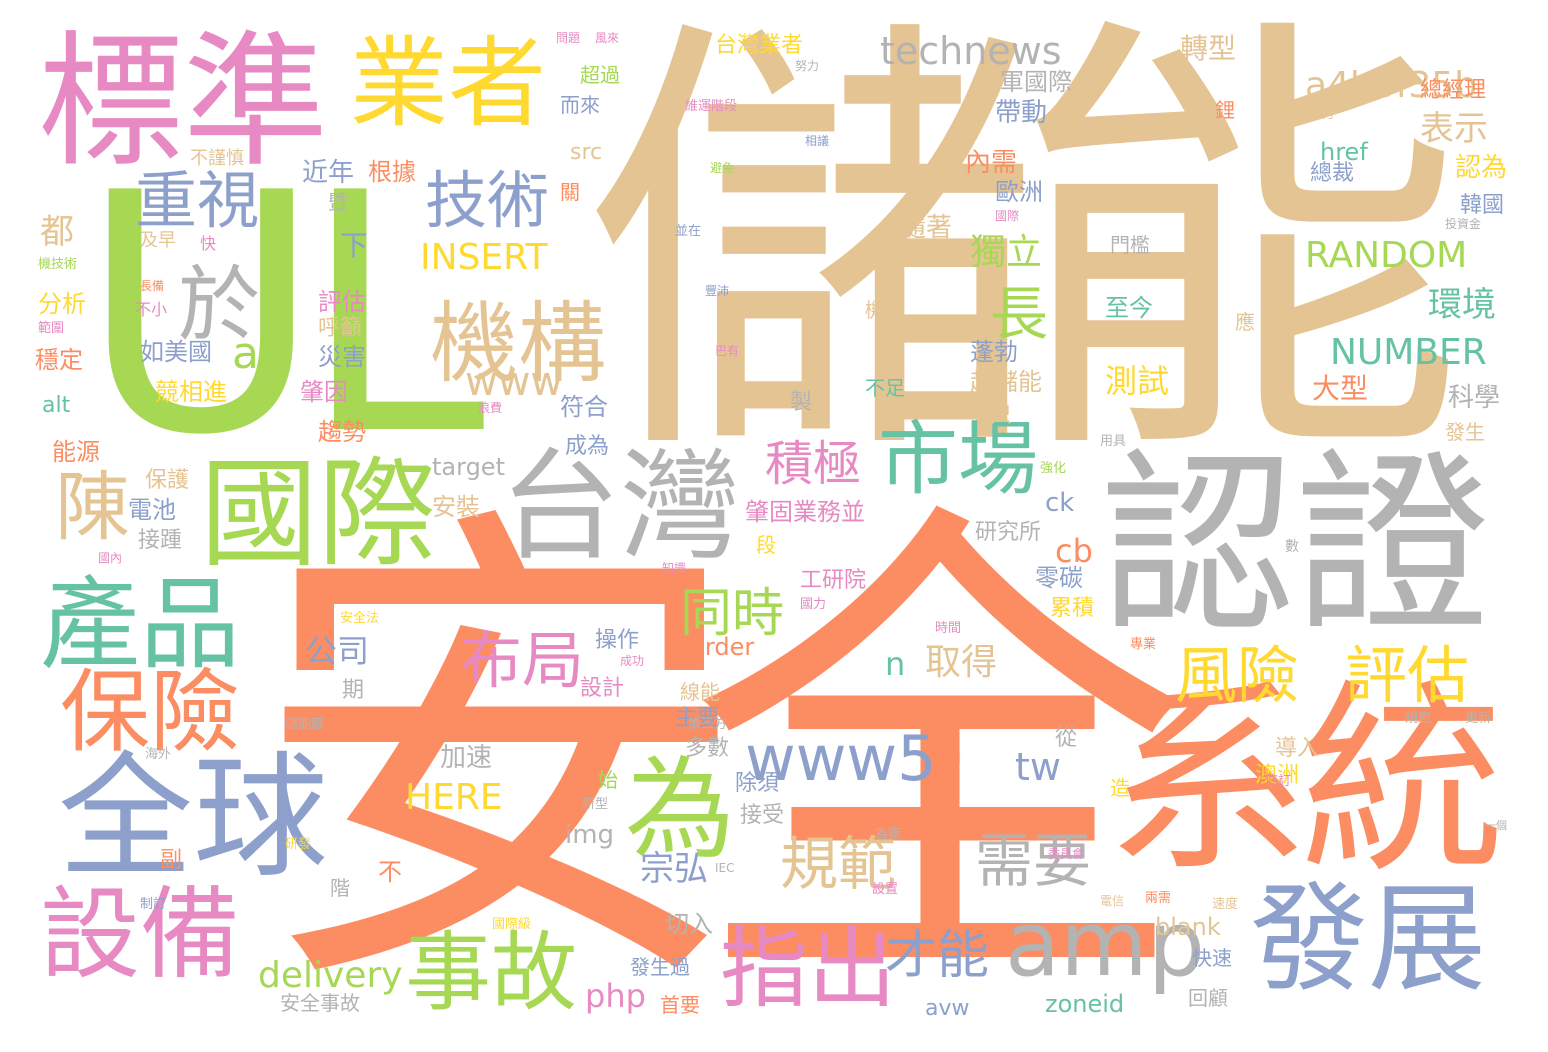 This screenshot has width=1548, height=1052. Describe the element at coordinates (58, 264) in the screenshot. I see `word-jijishu: 機技術` at that location.